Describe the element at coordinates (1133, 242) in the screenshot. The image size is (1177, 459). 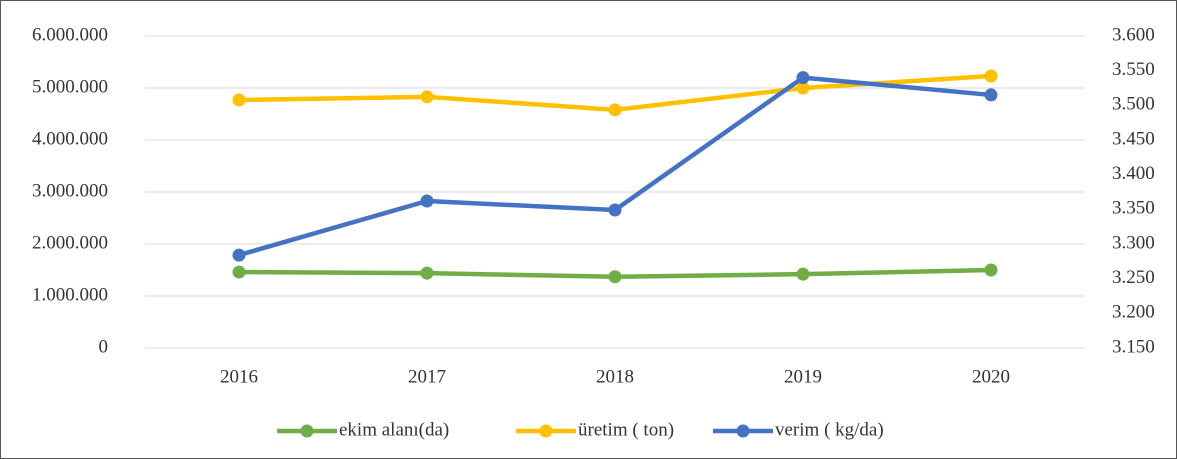
I see `y2-tick-label: 3.300` at that location.